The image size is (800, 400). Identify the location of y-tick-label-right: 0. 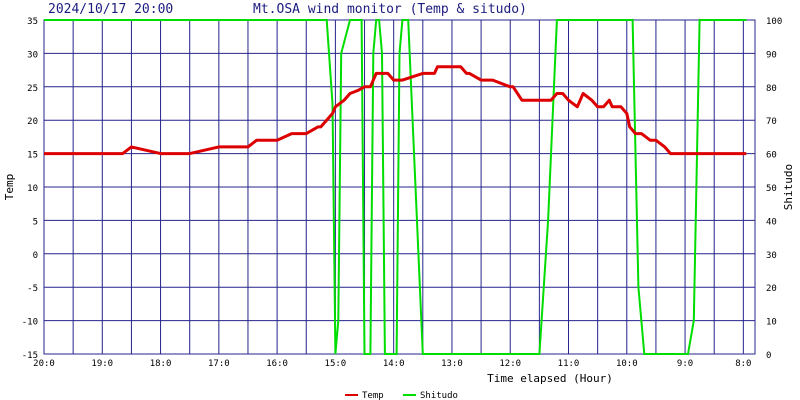
(768, 356).